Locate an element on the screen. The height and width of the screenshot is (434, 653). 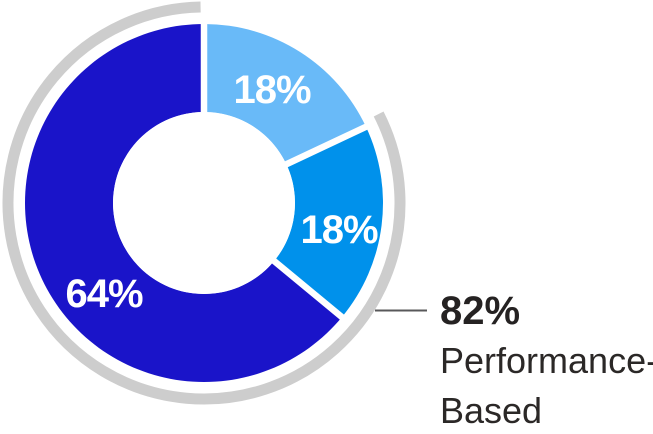
donut-segment-light-blue-slice is located at coordinates (285, 94).